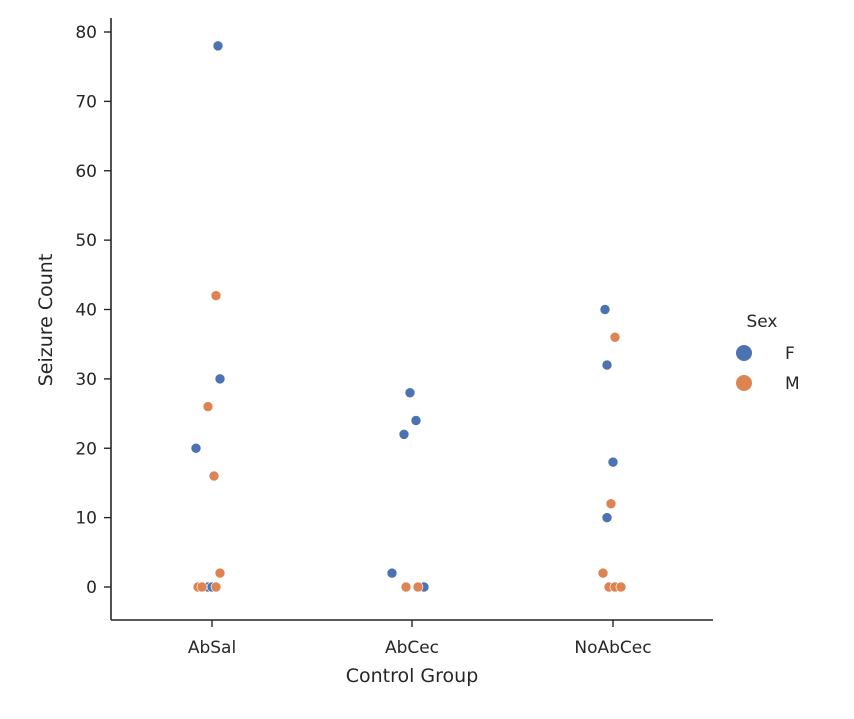  What do you see at coordinates (86, 380) in the screenshot?
I see `y-tick-label: 30` at bounding box center [86, 380].